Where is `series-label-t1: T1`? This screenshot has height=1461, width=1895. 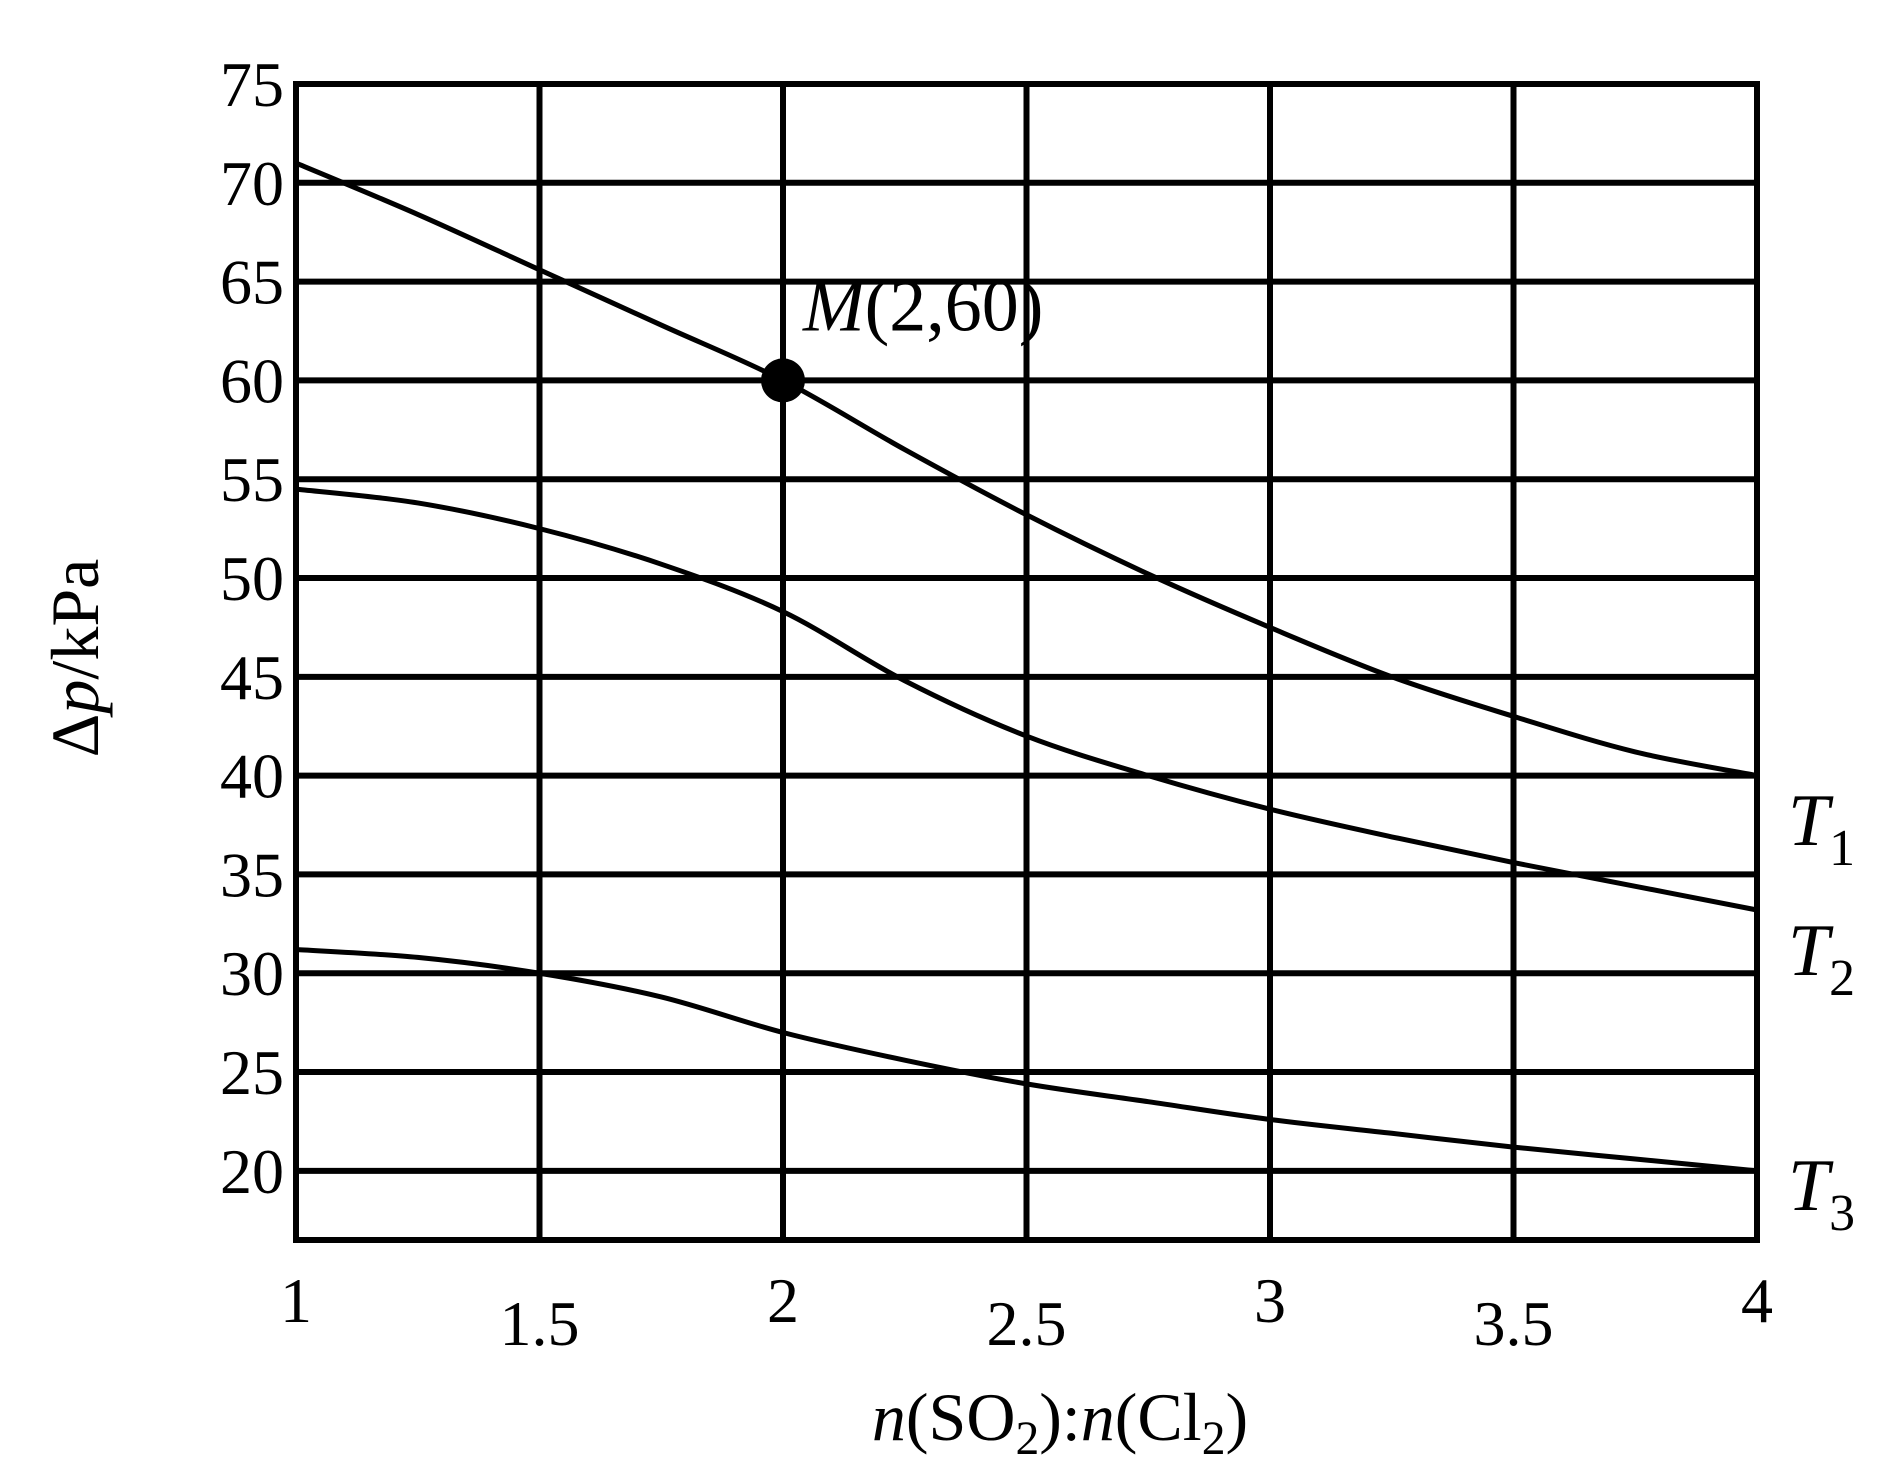 series-label-t1: T1 is located at coordinates (1821, 828).